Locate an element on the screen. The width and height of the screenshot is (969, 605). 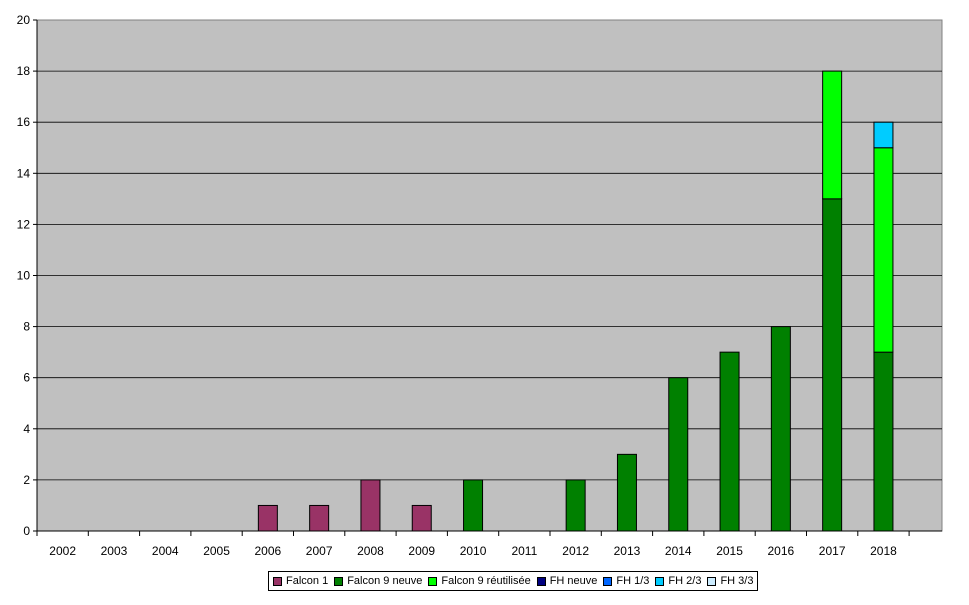
legend-item: FH 1/3 is located at coordinates (626, 581).